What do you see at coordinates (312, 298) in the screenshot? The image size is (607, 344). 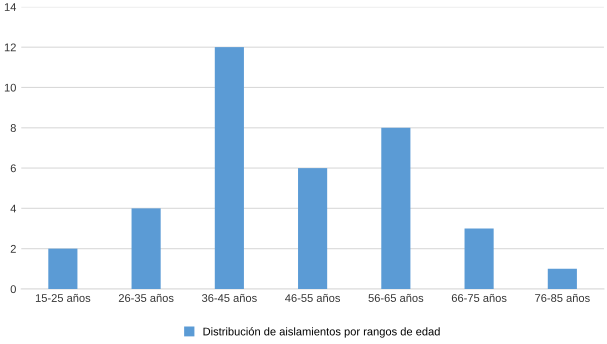 I see `x-tick-label: 46-55 años` at bounding box center [312, 298].